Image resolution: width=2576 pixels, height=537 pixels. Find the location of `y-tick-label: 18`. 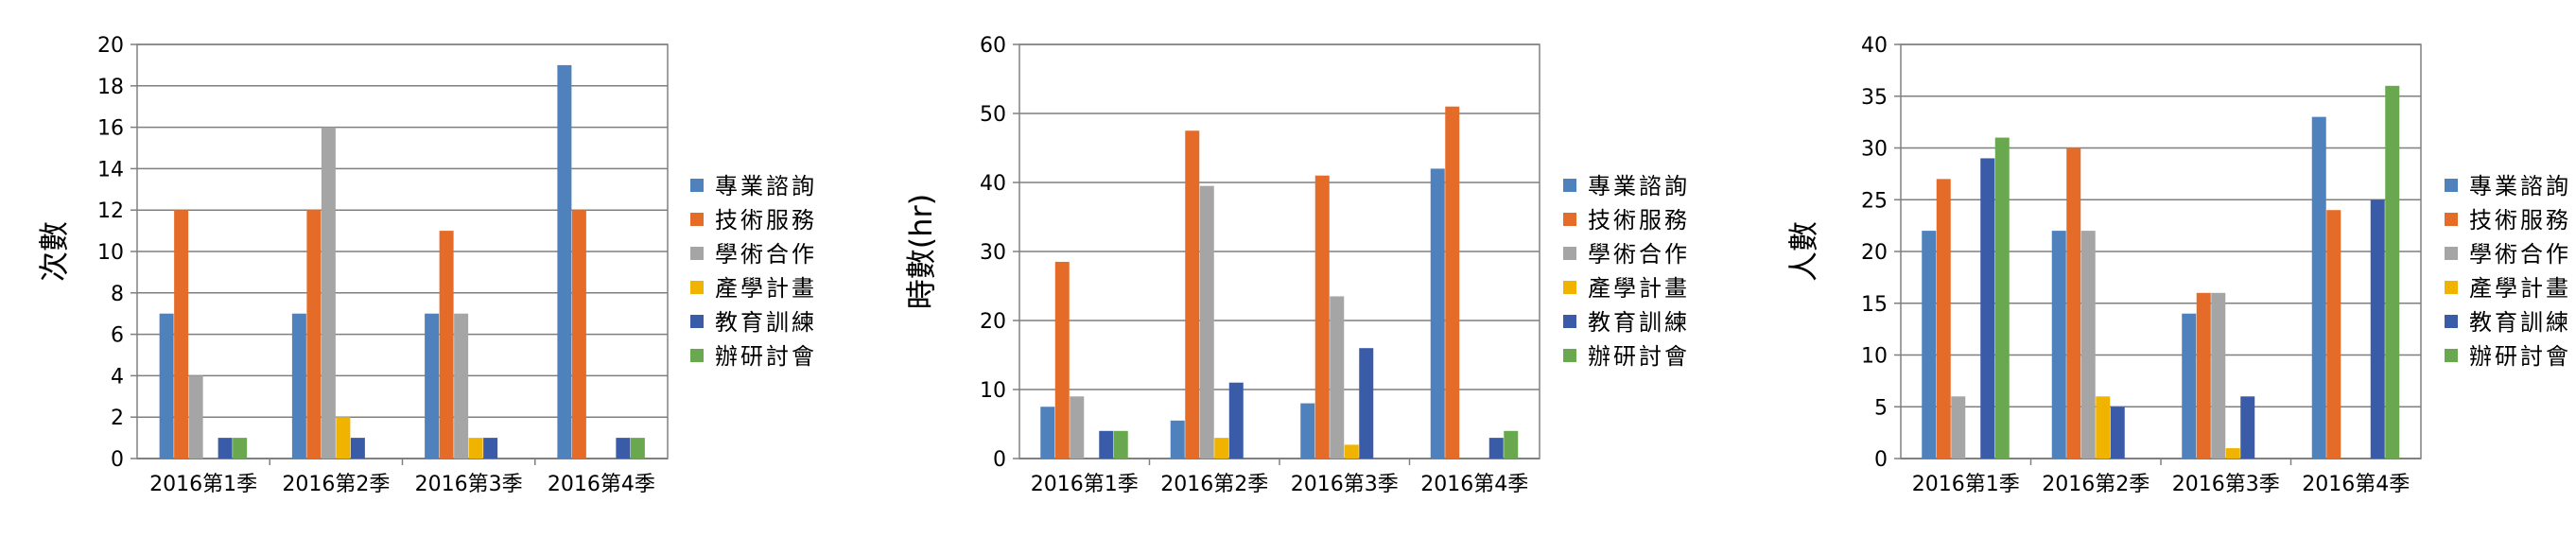

y-tick-label: 18 is located at coordinates (110, 87).